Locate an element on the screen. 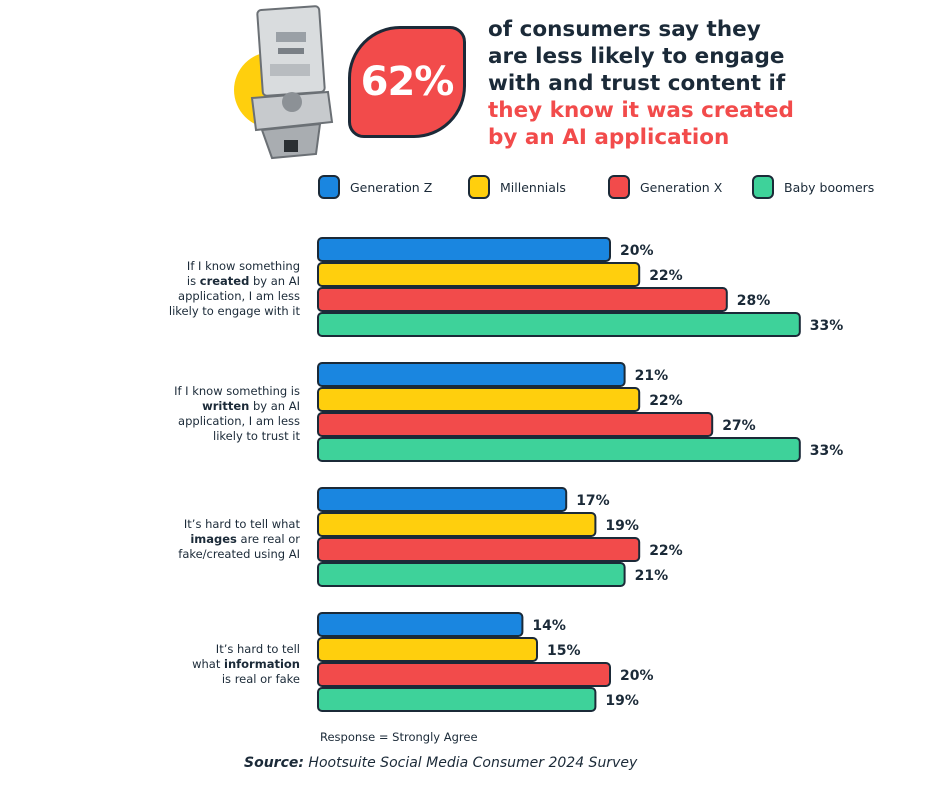 Image resolution: width=940 pixels, height=788 pixels. headline-line-3: with and trust content if is located at coordinates (637, 83).